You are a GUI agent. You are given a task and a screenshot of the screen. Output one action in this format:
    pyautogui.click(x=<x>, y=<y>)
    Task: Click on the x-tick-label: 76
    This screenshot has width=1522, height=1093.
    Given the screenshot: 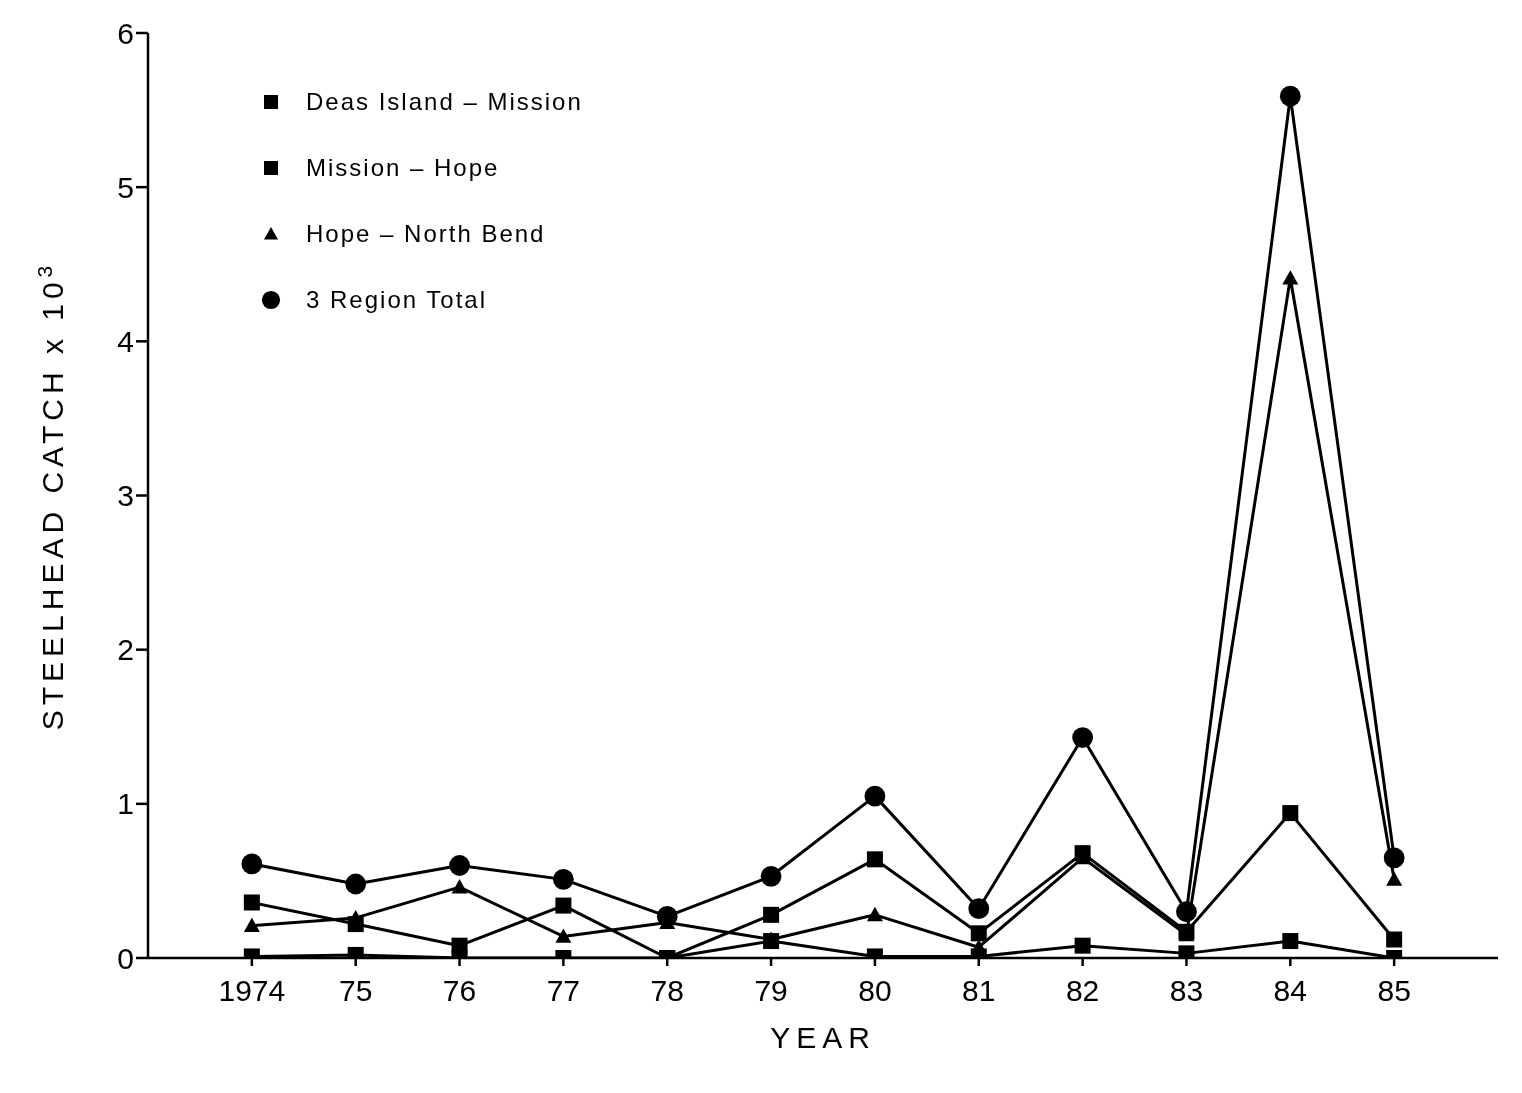 What is the action you would take?
    pyautogui.click(x=459, y=991)
    